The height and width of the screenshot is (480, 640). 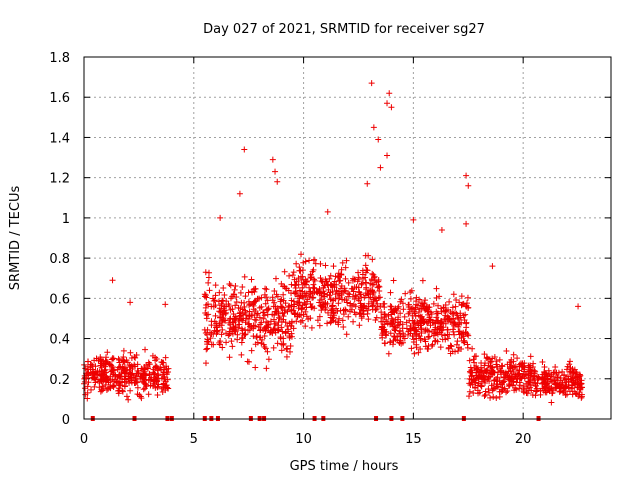 I want to click on x-tick-label: 15, so click(x=413, y=439).